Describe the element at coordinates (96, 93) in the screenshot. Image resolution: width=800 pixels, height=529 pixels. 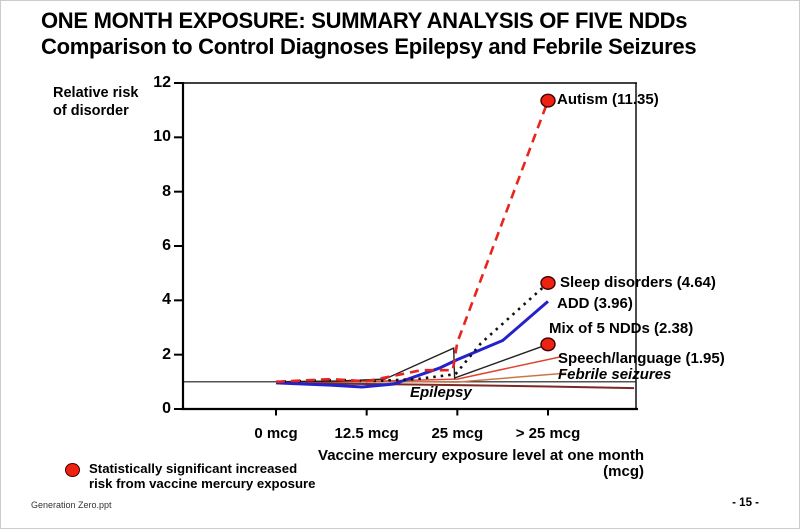
I see `y-axis-title-line1: Relative risk` at that location.